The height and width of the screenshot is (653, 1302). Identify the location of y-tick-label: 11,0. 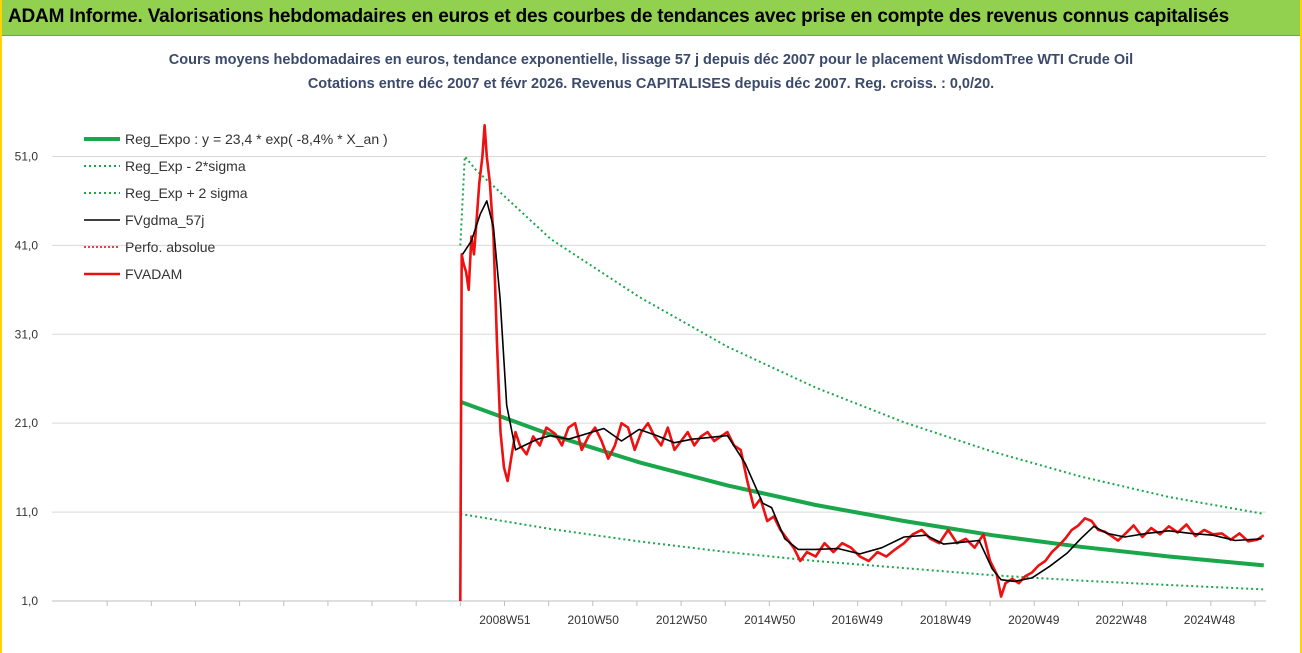
(27, 512).